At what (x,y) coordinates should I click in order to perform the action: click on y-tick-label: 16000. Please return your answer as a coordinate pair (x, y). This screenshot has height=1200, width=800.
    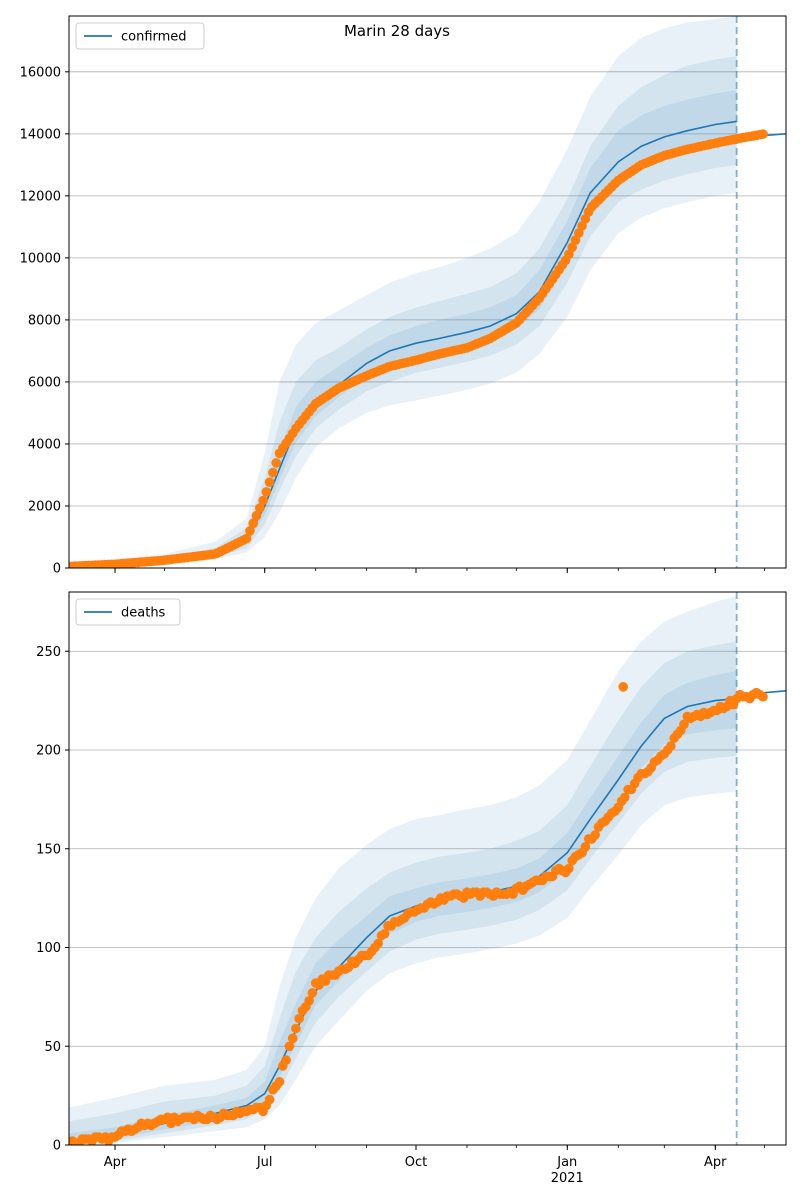
    Looking at the image, I should click on (40, 72).